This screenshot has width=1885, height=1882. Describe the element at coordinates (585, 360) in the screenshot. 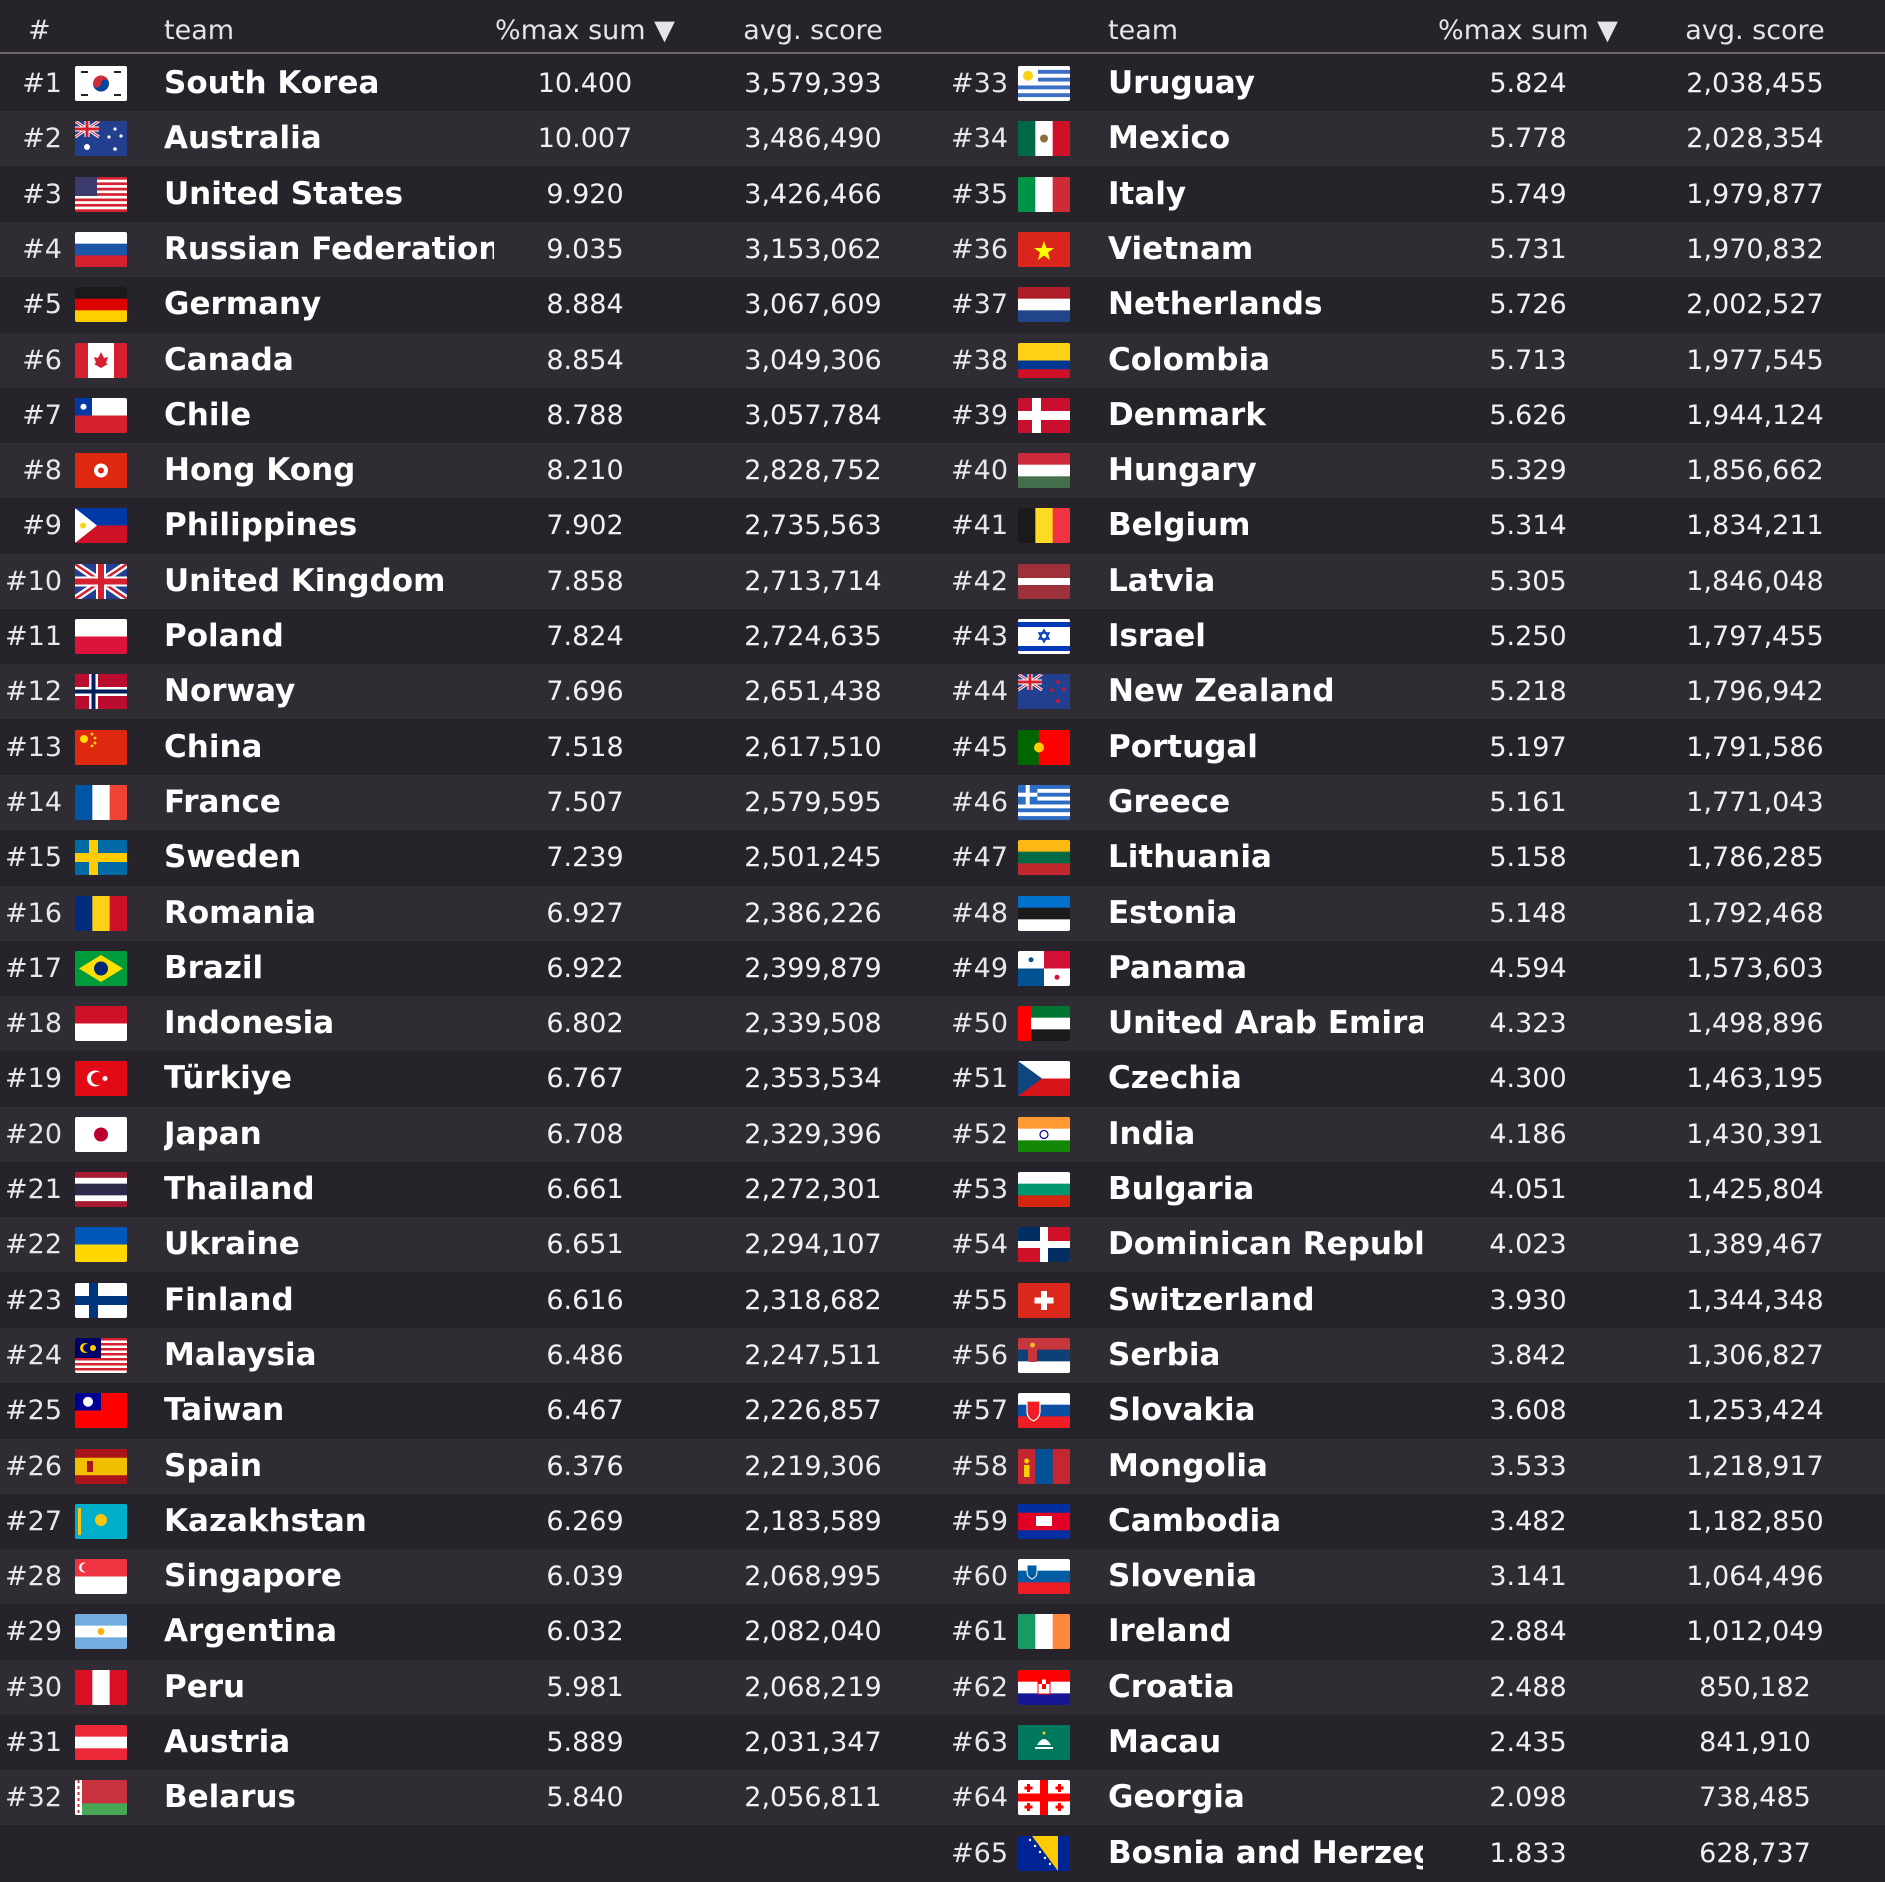

I see `max-sum-value: 8.854` at that location.